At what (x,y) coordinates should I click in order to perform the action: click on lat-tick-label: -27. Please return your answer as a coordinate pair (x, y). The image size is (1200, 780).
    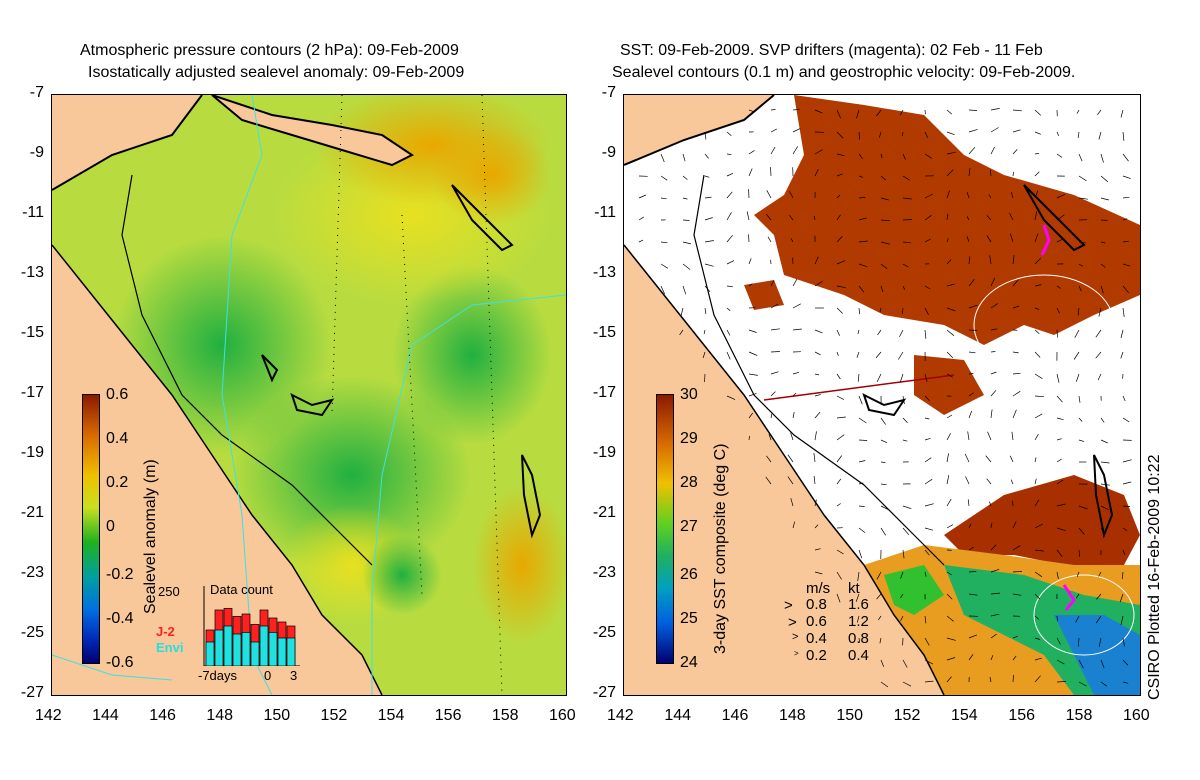
    Looking at the image, I should click on (32, 692).